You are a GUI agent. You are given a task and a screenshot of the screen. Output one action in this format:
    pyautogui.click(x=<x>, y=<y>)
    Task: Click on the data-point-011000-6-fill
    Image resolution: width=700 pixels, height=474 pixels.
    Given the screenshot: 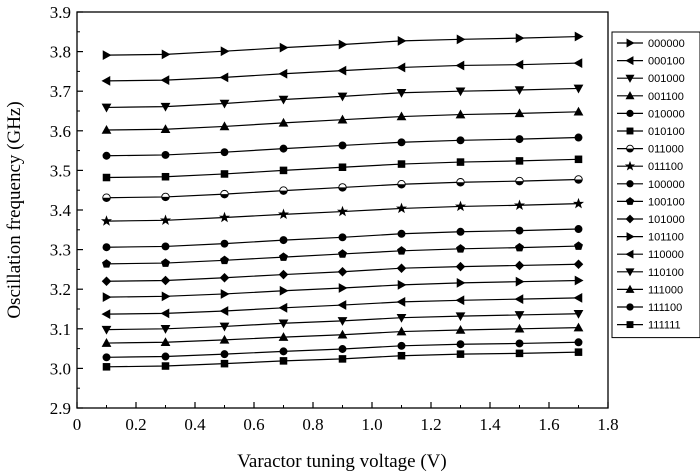 What is the action you would take?
    pyautogui.click(x=460, y=184)
    